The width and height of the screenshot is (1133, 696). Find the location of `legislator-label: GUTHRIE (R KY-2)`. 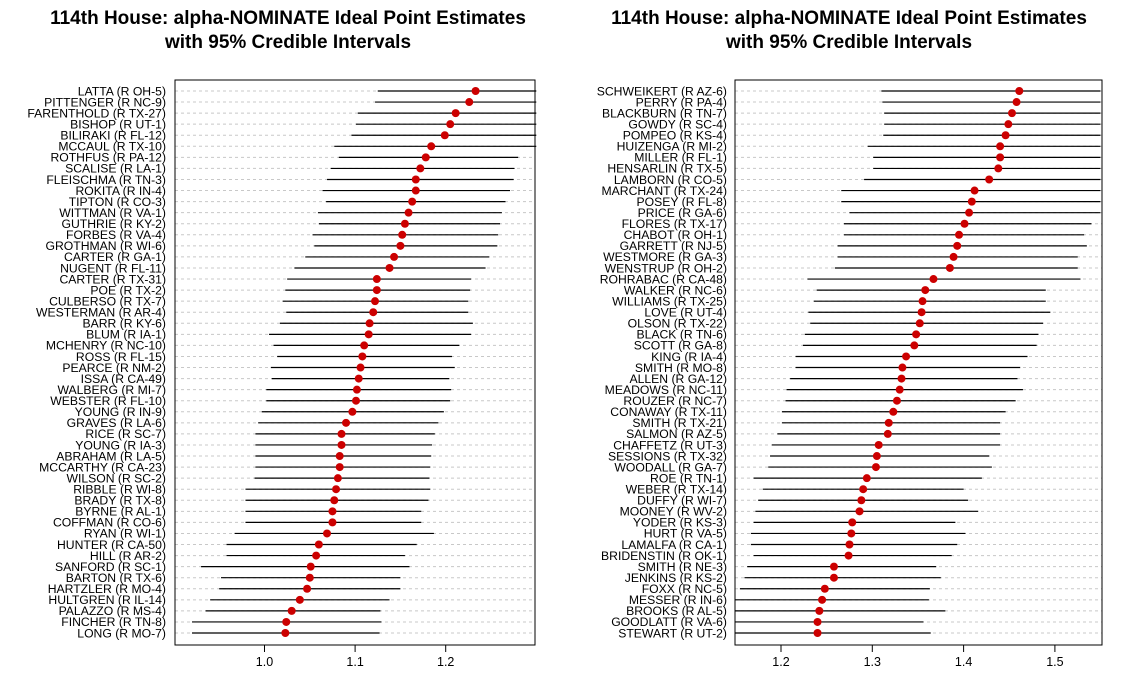

legislator-label: GUTHRIE (R KY-2) is located at coordinates (113, 224).